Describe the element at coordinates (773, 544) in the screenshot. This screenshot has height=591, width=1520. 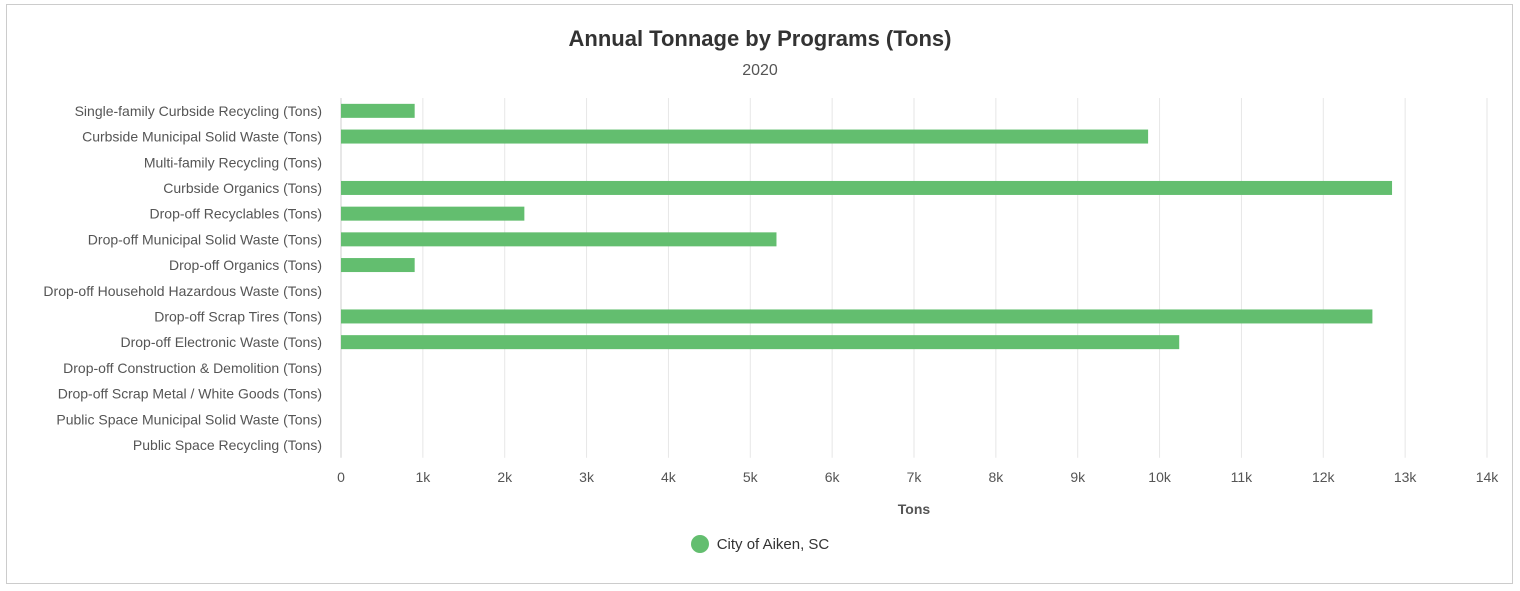
I see `legend-label: City of Aiken, SC` at that location.